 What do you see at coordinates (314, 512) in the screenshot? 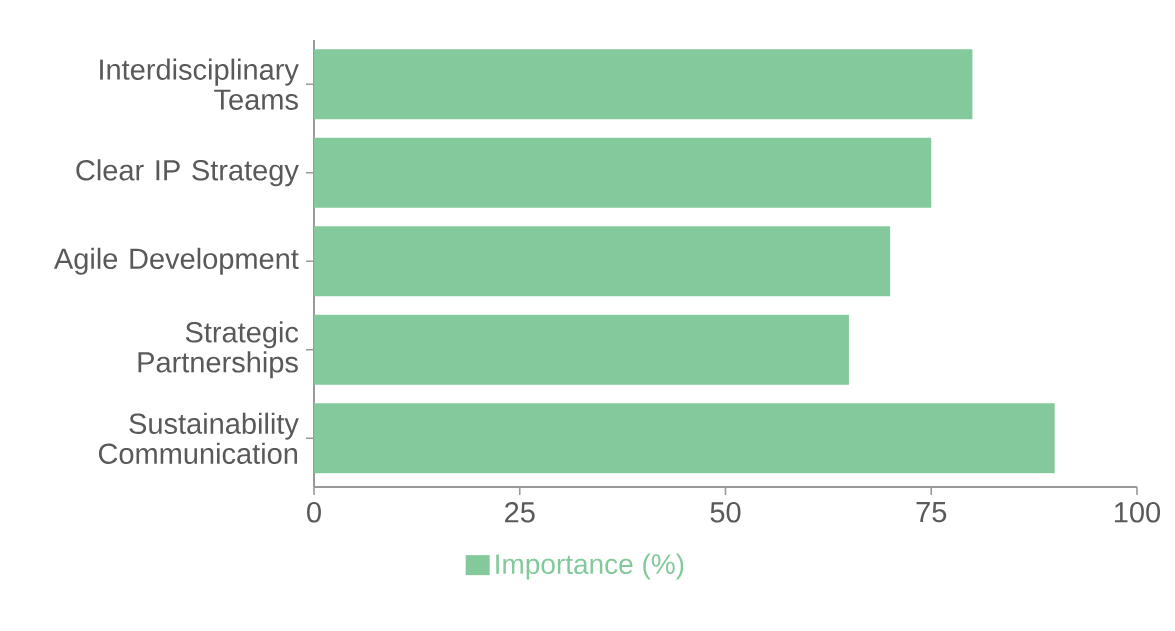
I see `x-tick-label: 0` at bounding box center [314, 512].